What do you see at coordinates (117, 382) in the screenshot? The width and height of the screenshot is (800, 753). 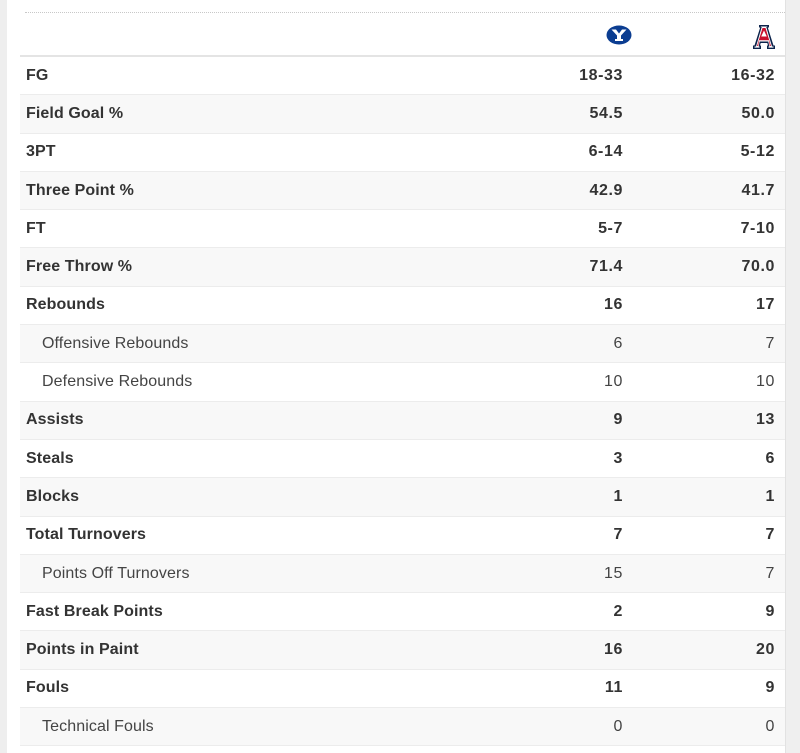 I see `stat-label: Defensive Rebounds` at bounding box center [117, 382].